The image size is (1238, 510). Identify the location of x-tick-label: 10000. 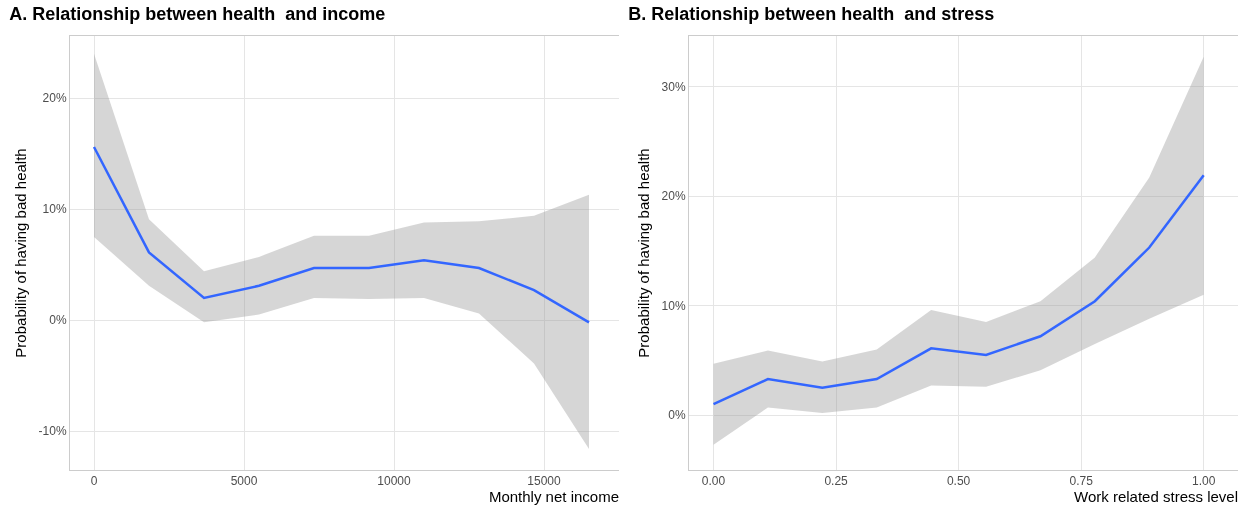
(394, 481).